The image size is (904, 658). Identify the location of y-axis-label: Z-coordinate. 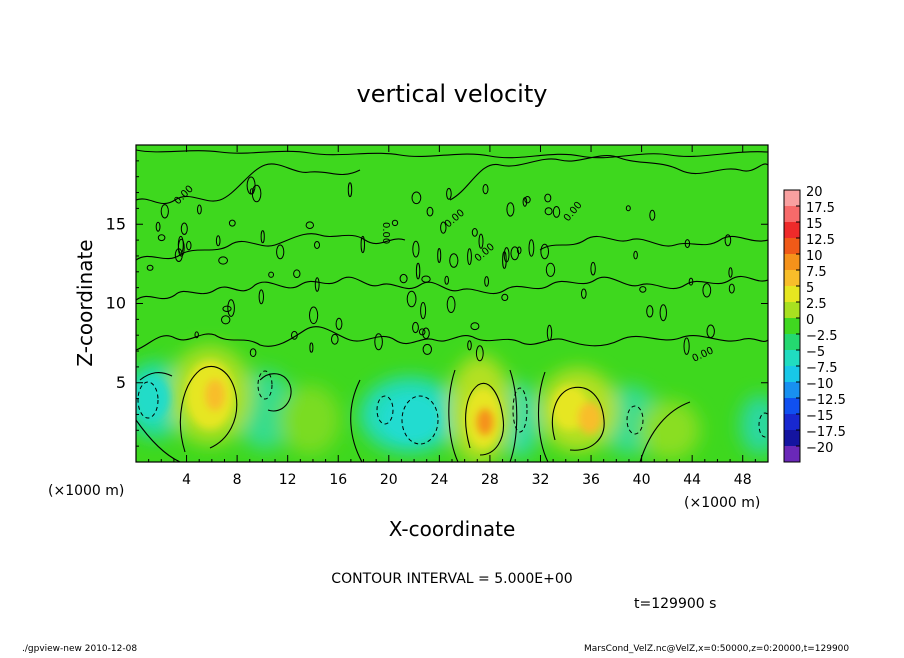
(85, 302).